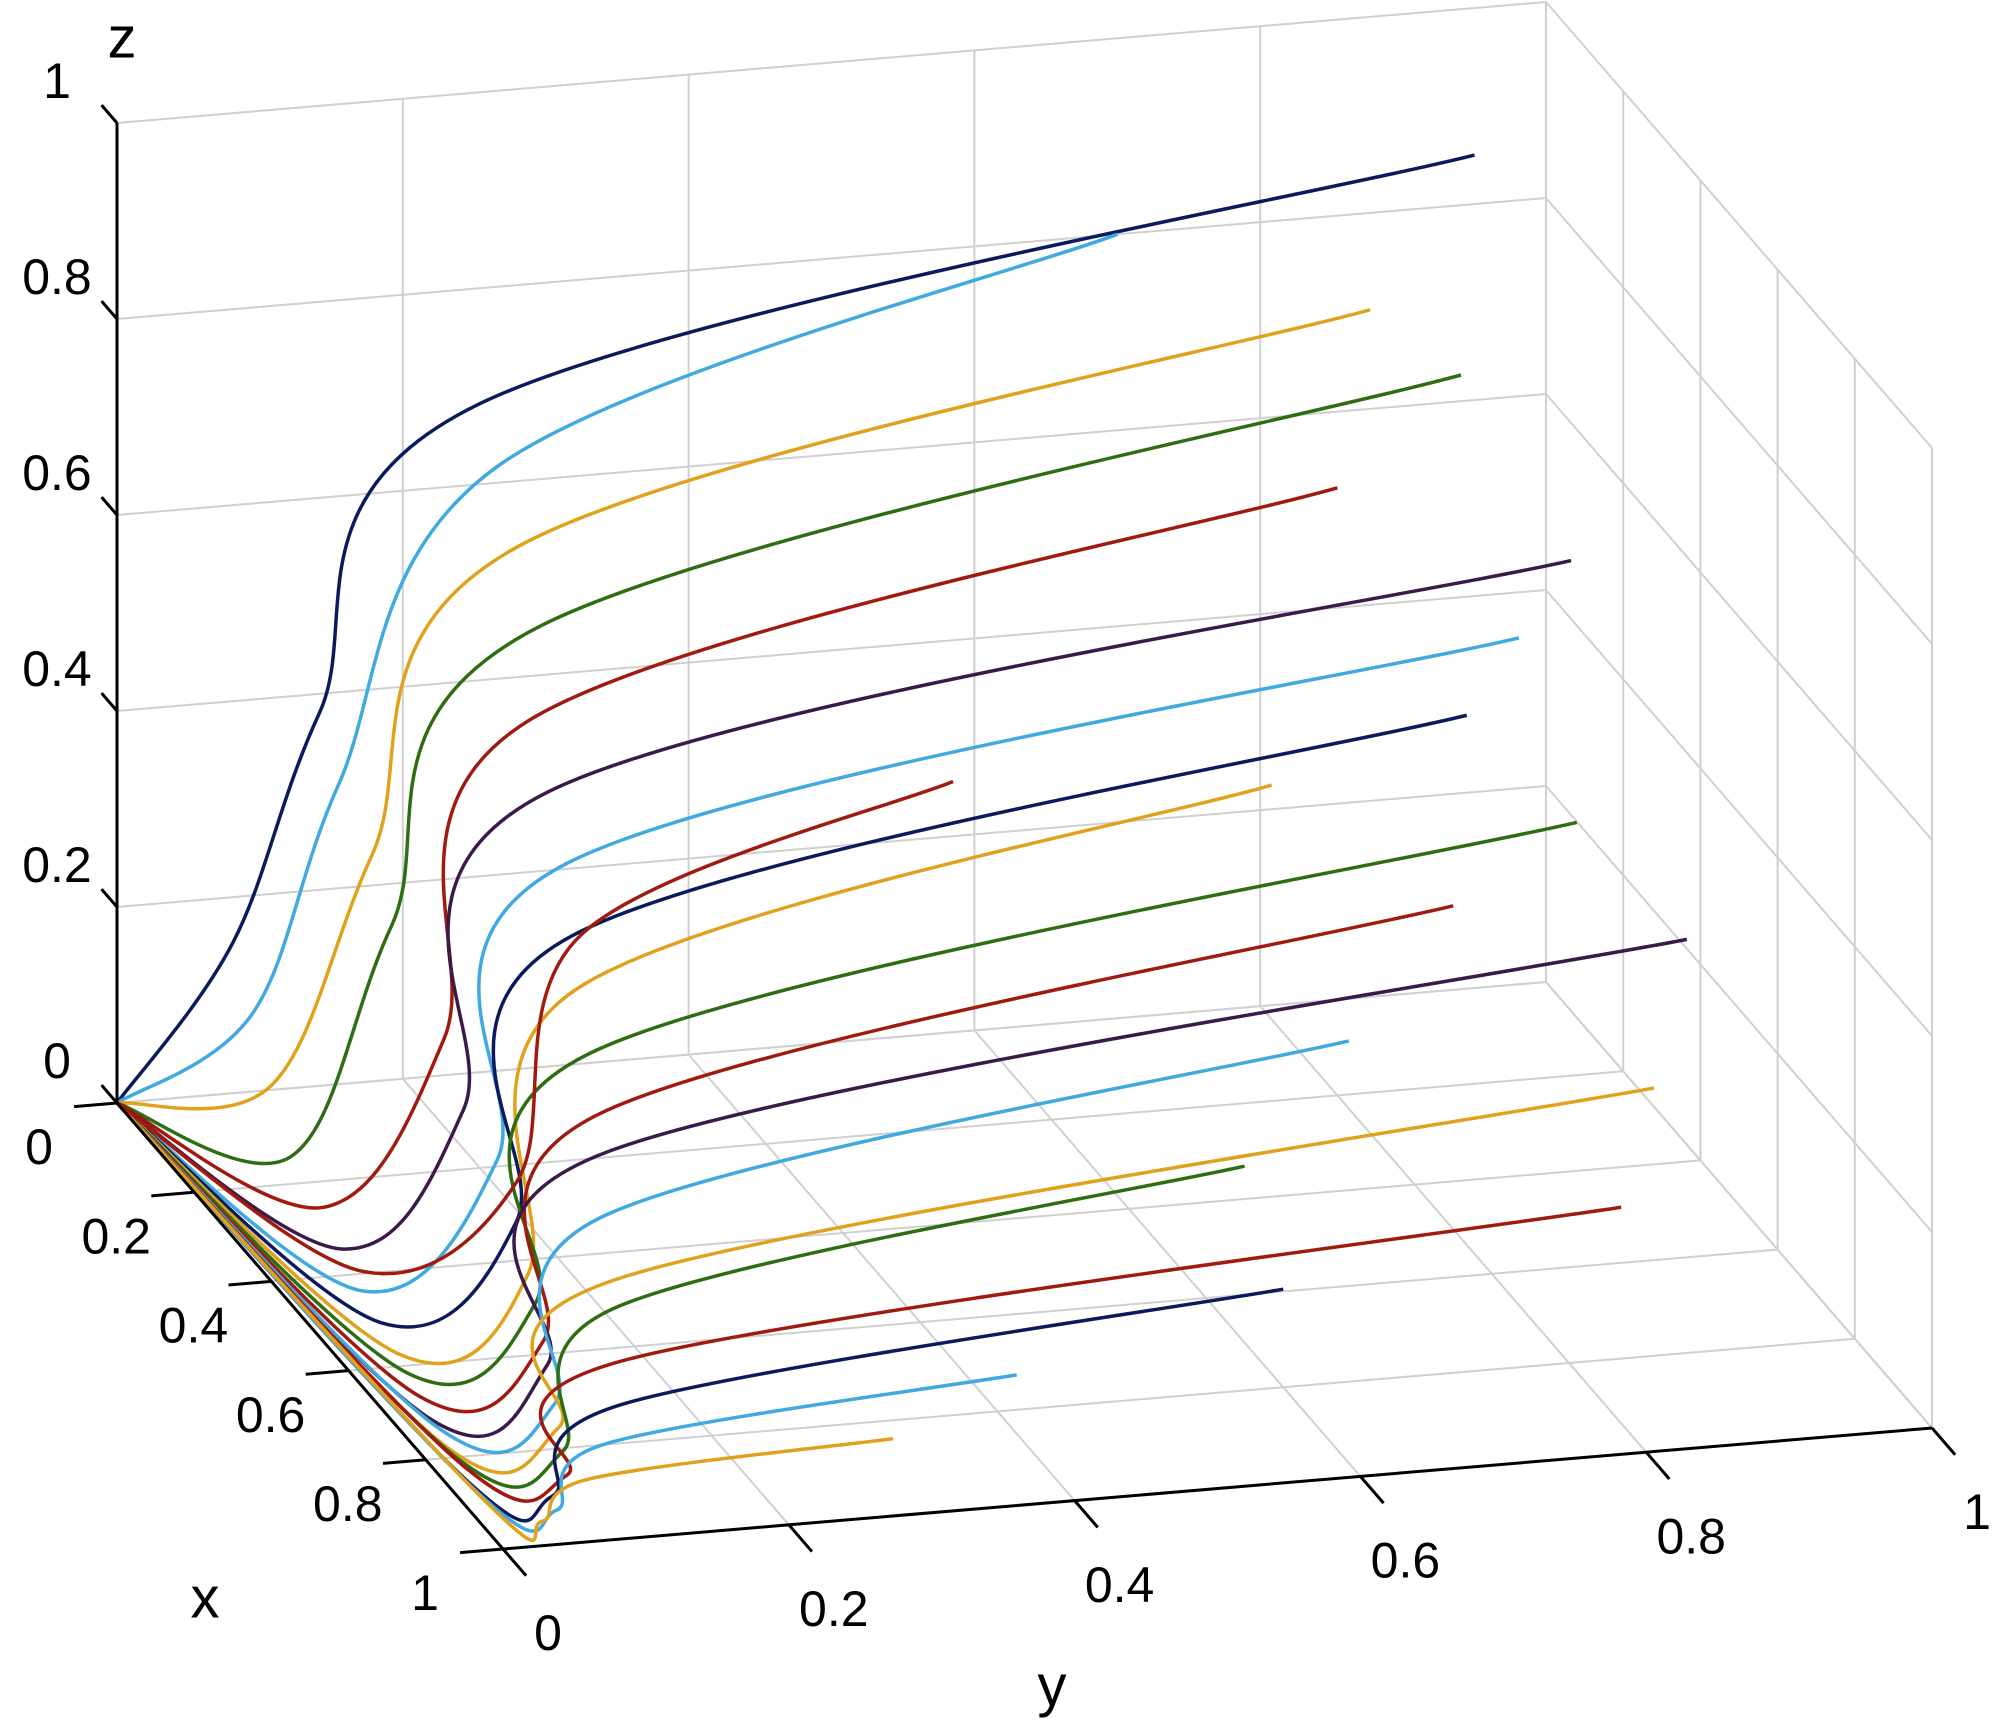 The width and height of the screenshot is (2000, 1730). I want to click on y-tick-label: 0.6, so click(1406, 1561).